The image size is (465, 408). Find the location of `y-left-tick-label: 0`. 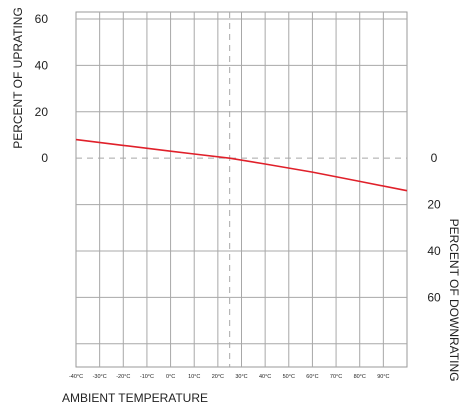

y-left-tick-label: 0 is located at coordinates (44, 158).